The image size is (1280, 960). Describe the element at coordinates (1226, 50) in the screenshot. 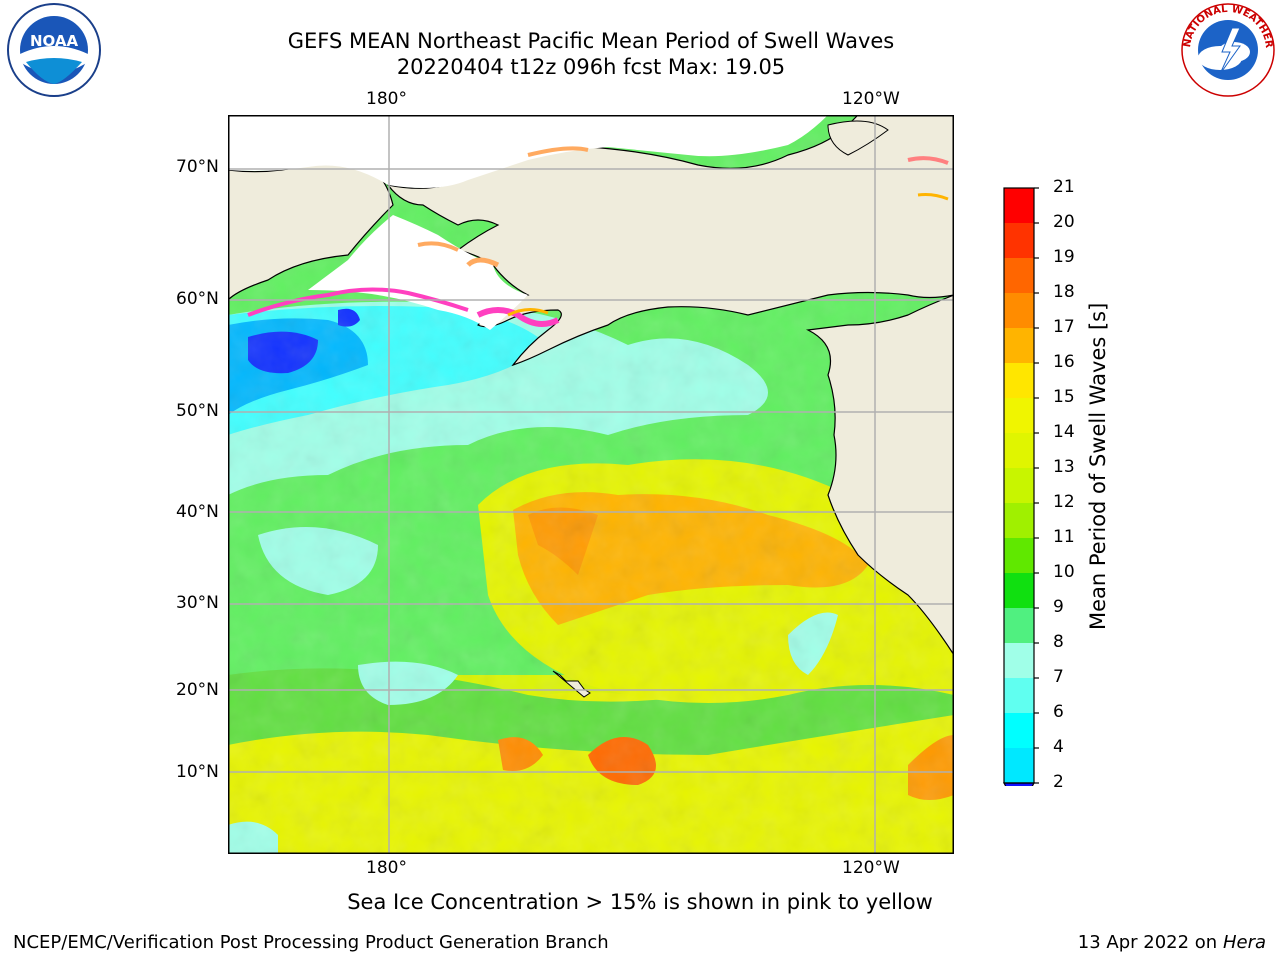

I see `national-weather-service-logo-icon: NATIONAL WEATHER SERVICE` at that location.